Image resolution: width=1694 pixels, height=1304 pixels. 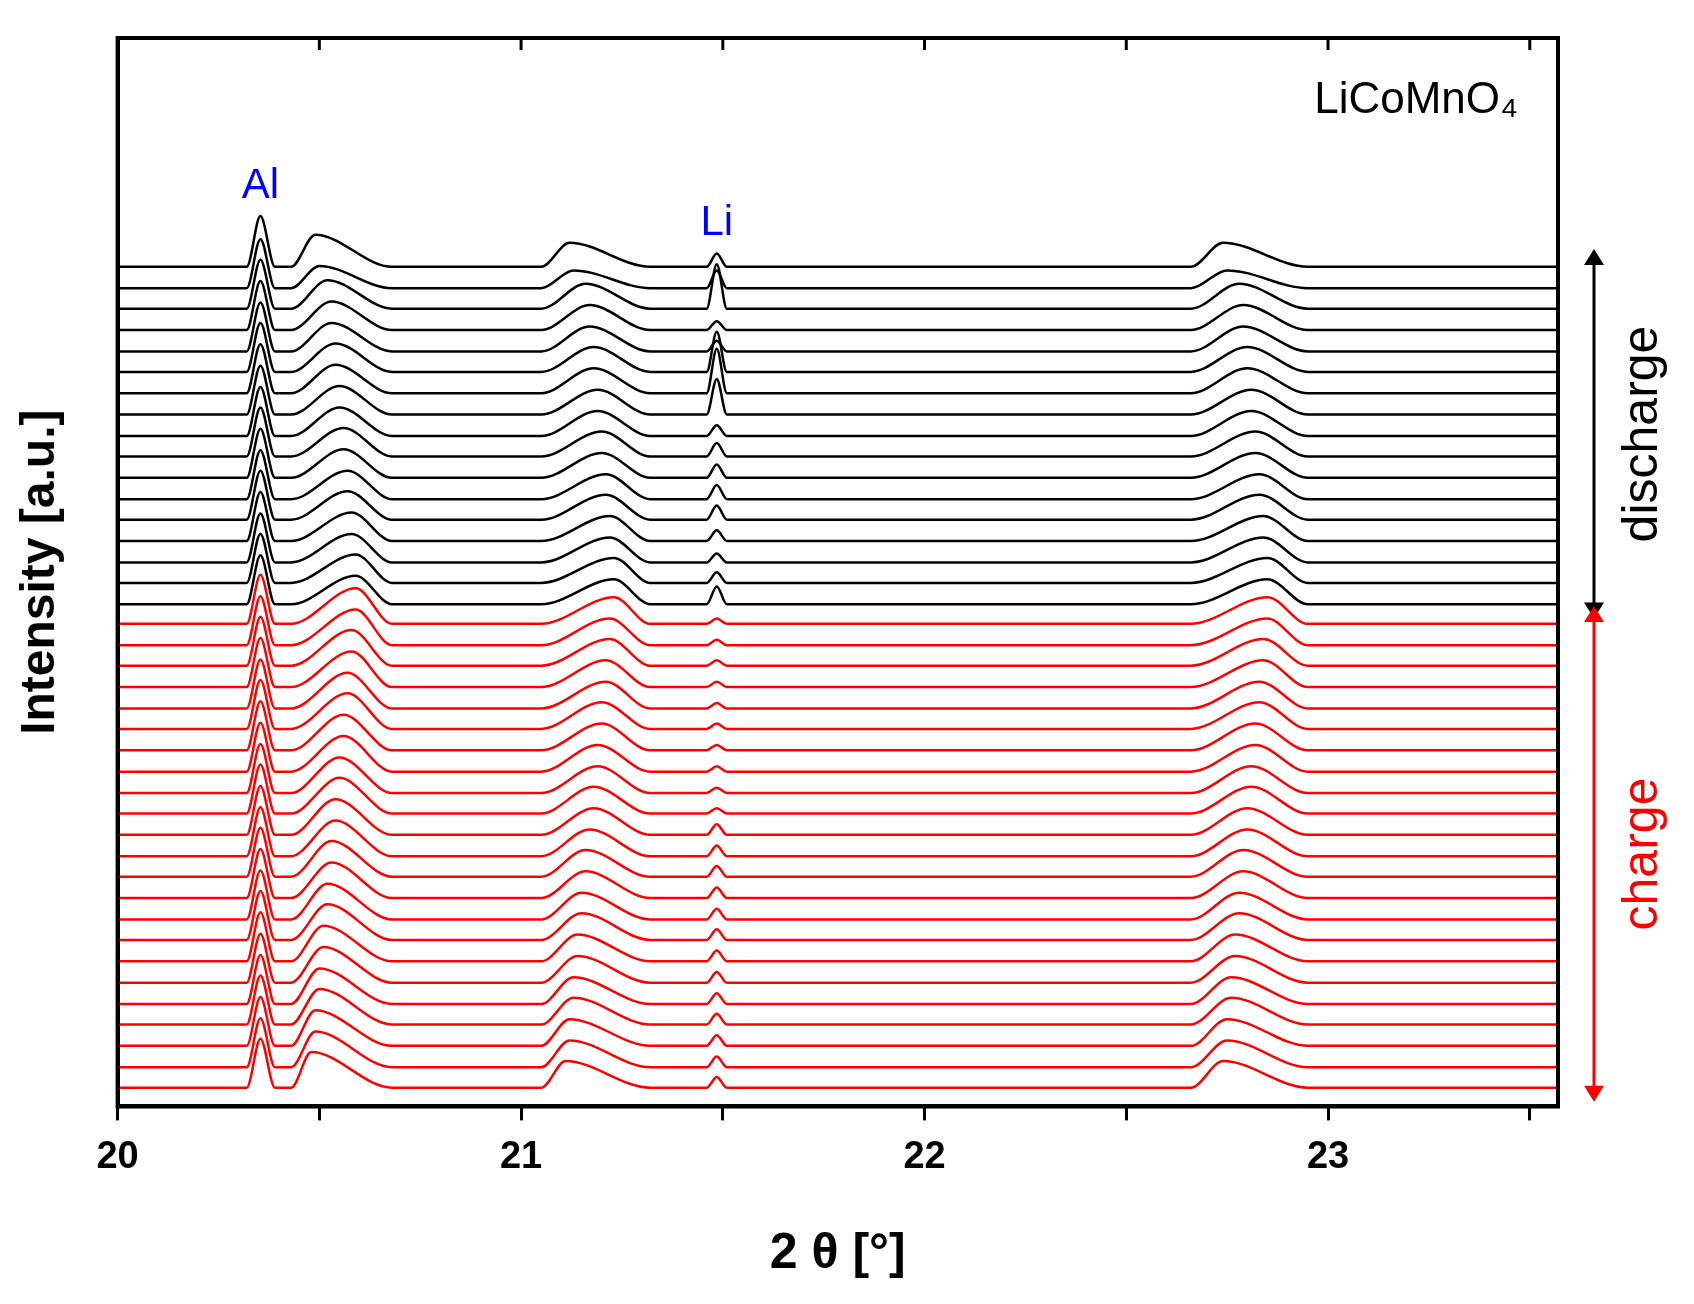 I want to click on x-tick-label: 21, so click(x=521, y=1154).